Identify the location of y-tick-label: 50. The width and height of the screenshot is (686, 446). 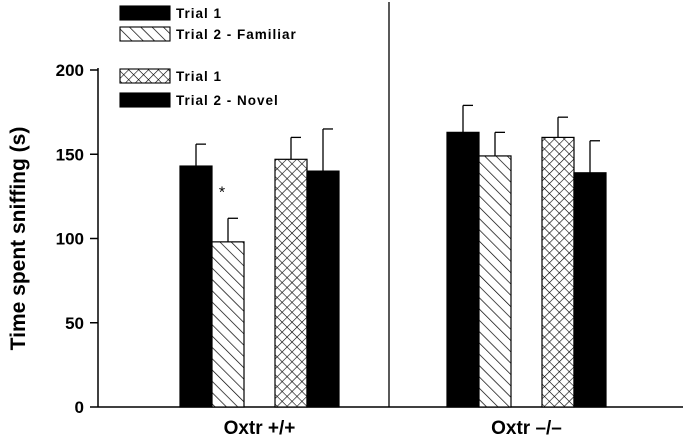
(74, 323).